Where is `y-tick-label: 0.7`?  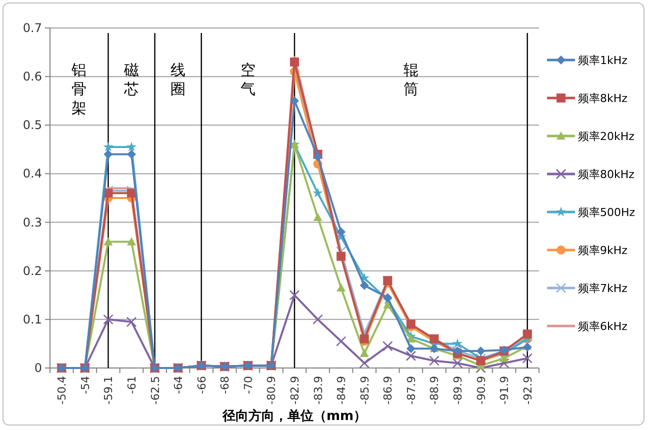
y-tick-label: 0.7 is located at coordinates (32, 28).